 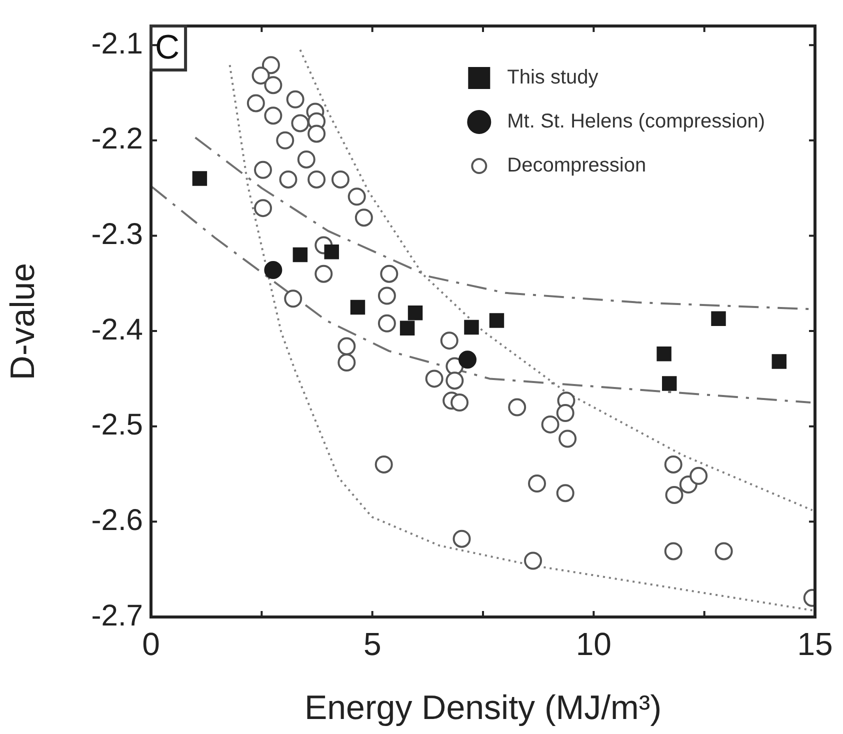 I want to click on legend-label: Decompression, so click(x=576, y=165).